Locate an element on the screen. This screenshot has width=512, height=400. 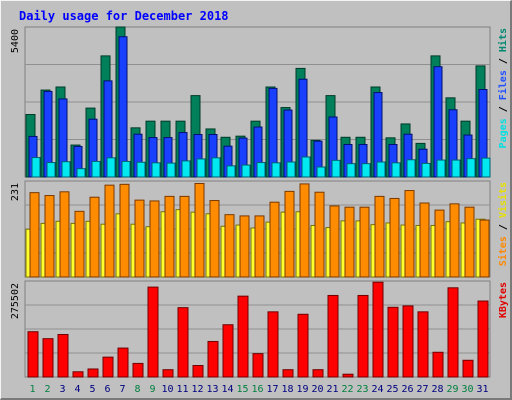
x-label-day-17: 17 is located at coordinates (272, 389).